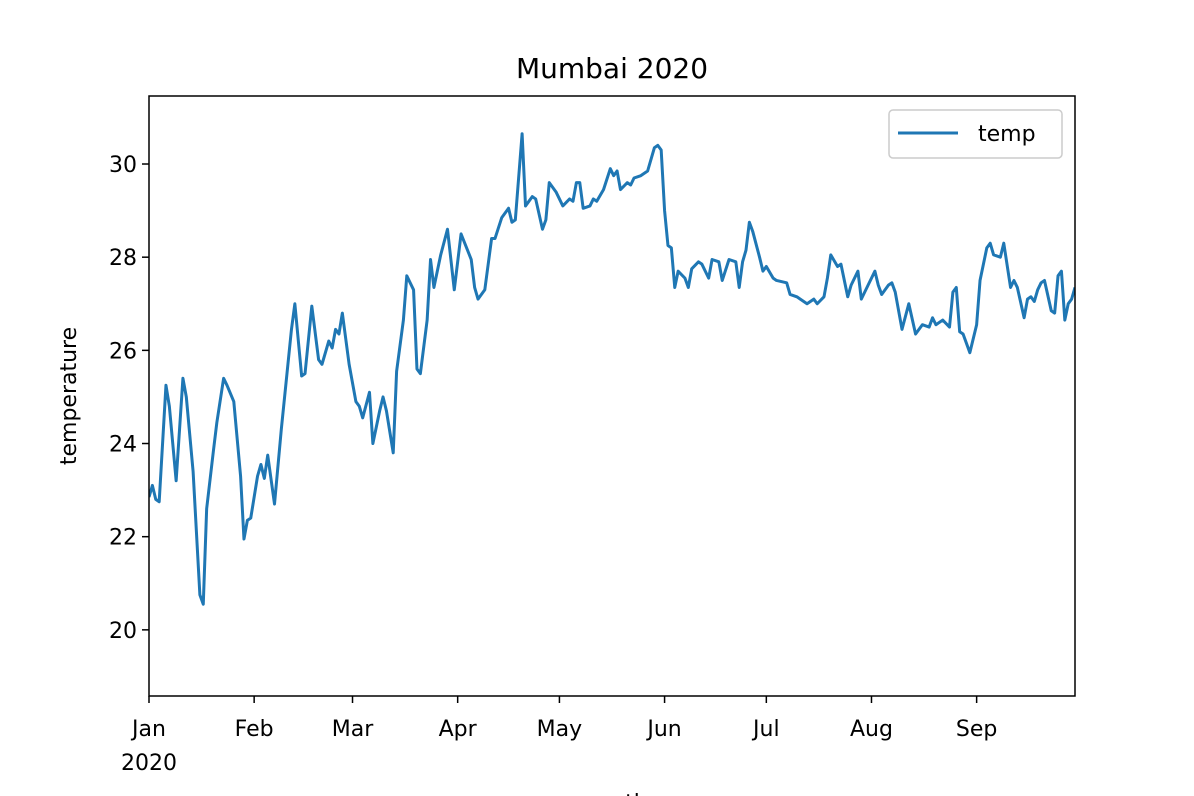  Describe the element at coordinates (148, 729) in the screenshot. I see `x-tick-label: Jan` at that location.